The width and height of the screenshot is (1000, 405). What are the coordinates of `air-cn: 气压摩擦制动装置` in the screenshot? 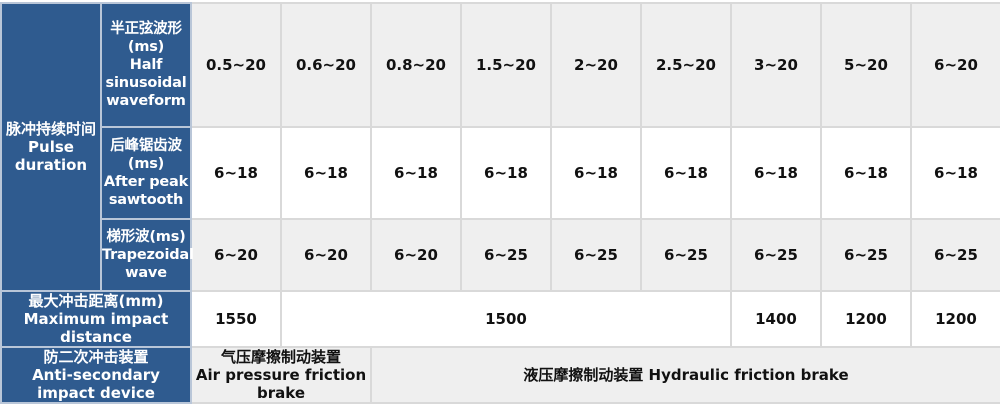 It's located at (280, 357).